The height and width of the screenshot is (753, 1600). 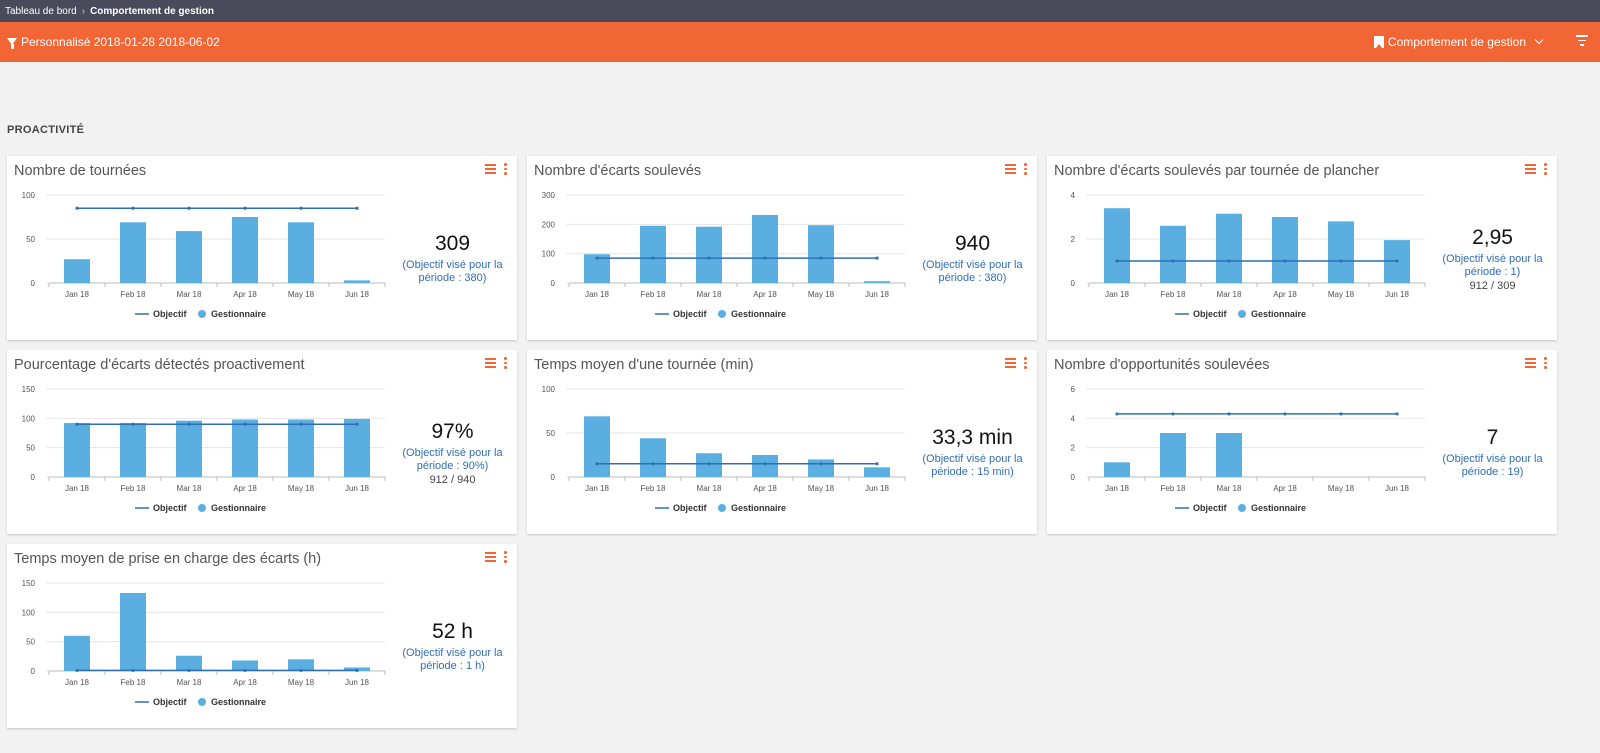 I want to click on y-tick-label: 6, so click(x=1073, y=389).